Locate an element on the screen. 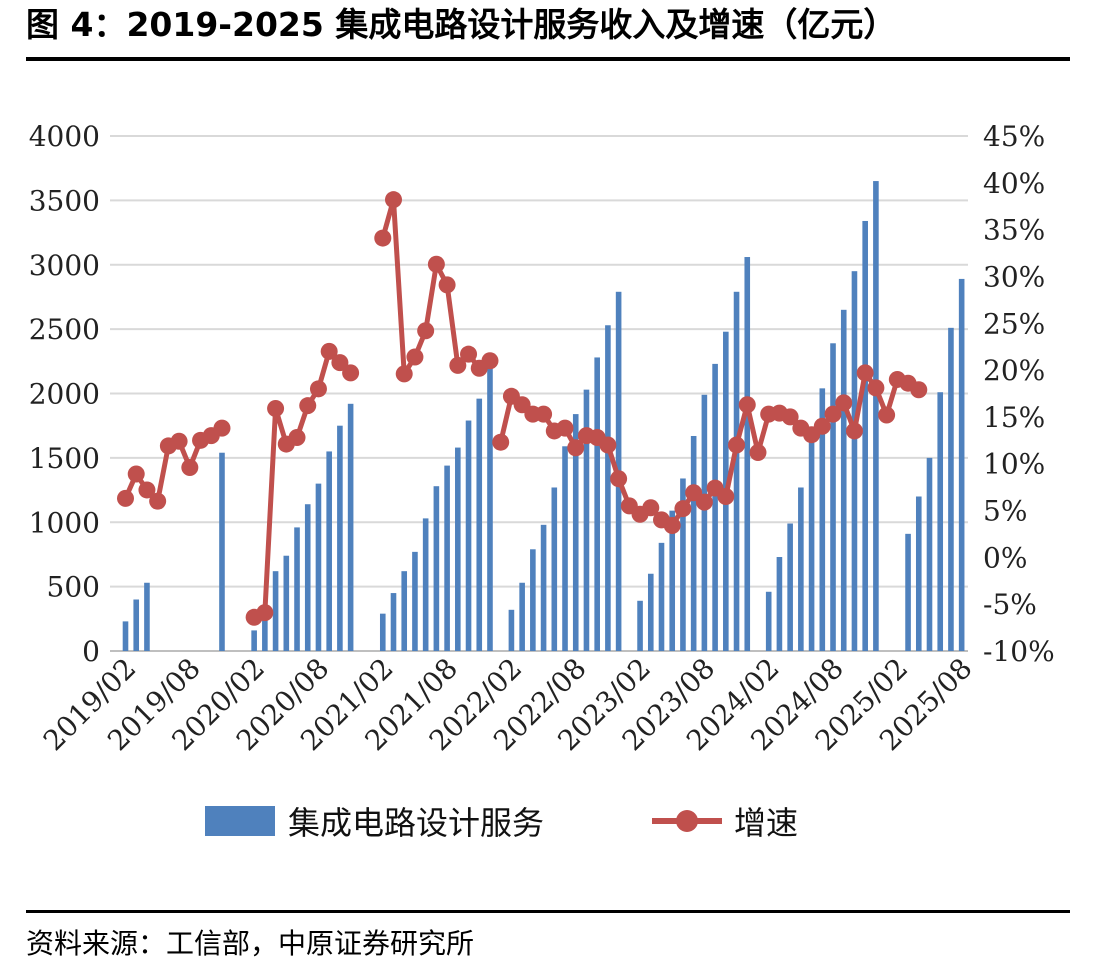 Image resolution: width=1111 pixels, height=979 pixels. left-axis-tick-label: 2000 is located at coordinates (64, 394).